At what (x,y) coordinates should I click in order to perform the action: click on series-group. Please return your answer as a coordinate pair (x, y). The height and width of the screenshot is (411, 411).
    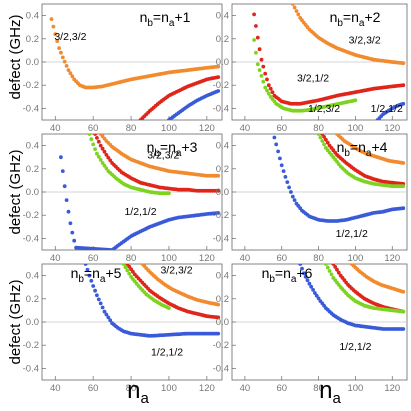
    Looking at the image, I should click on (135, 68).